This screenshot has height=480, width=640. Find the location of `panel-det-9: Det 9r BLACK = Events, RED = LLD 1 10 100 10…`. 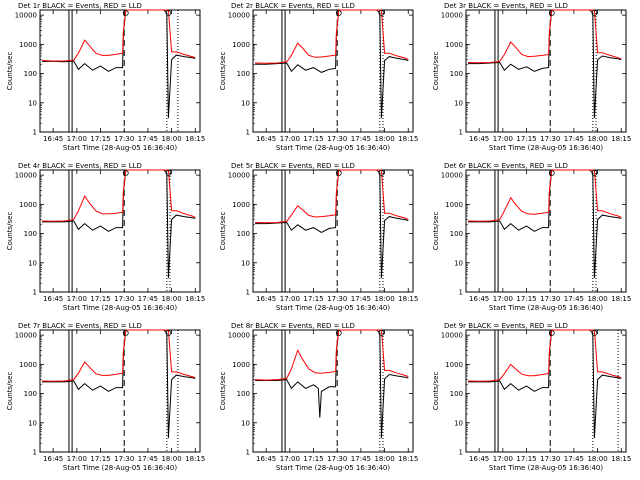

panel-det-9: Det 9r BLACK = Events, RED = LLD 1 10 100 10… is located at coordinates (531, 397).